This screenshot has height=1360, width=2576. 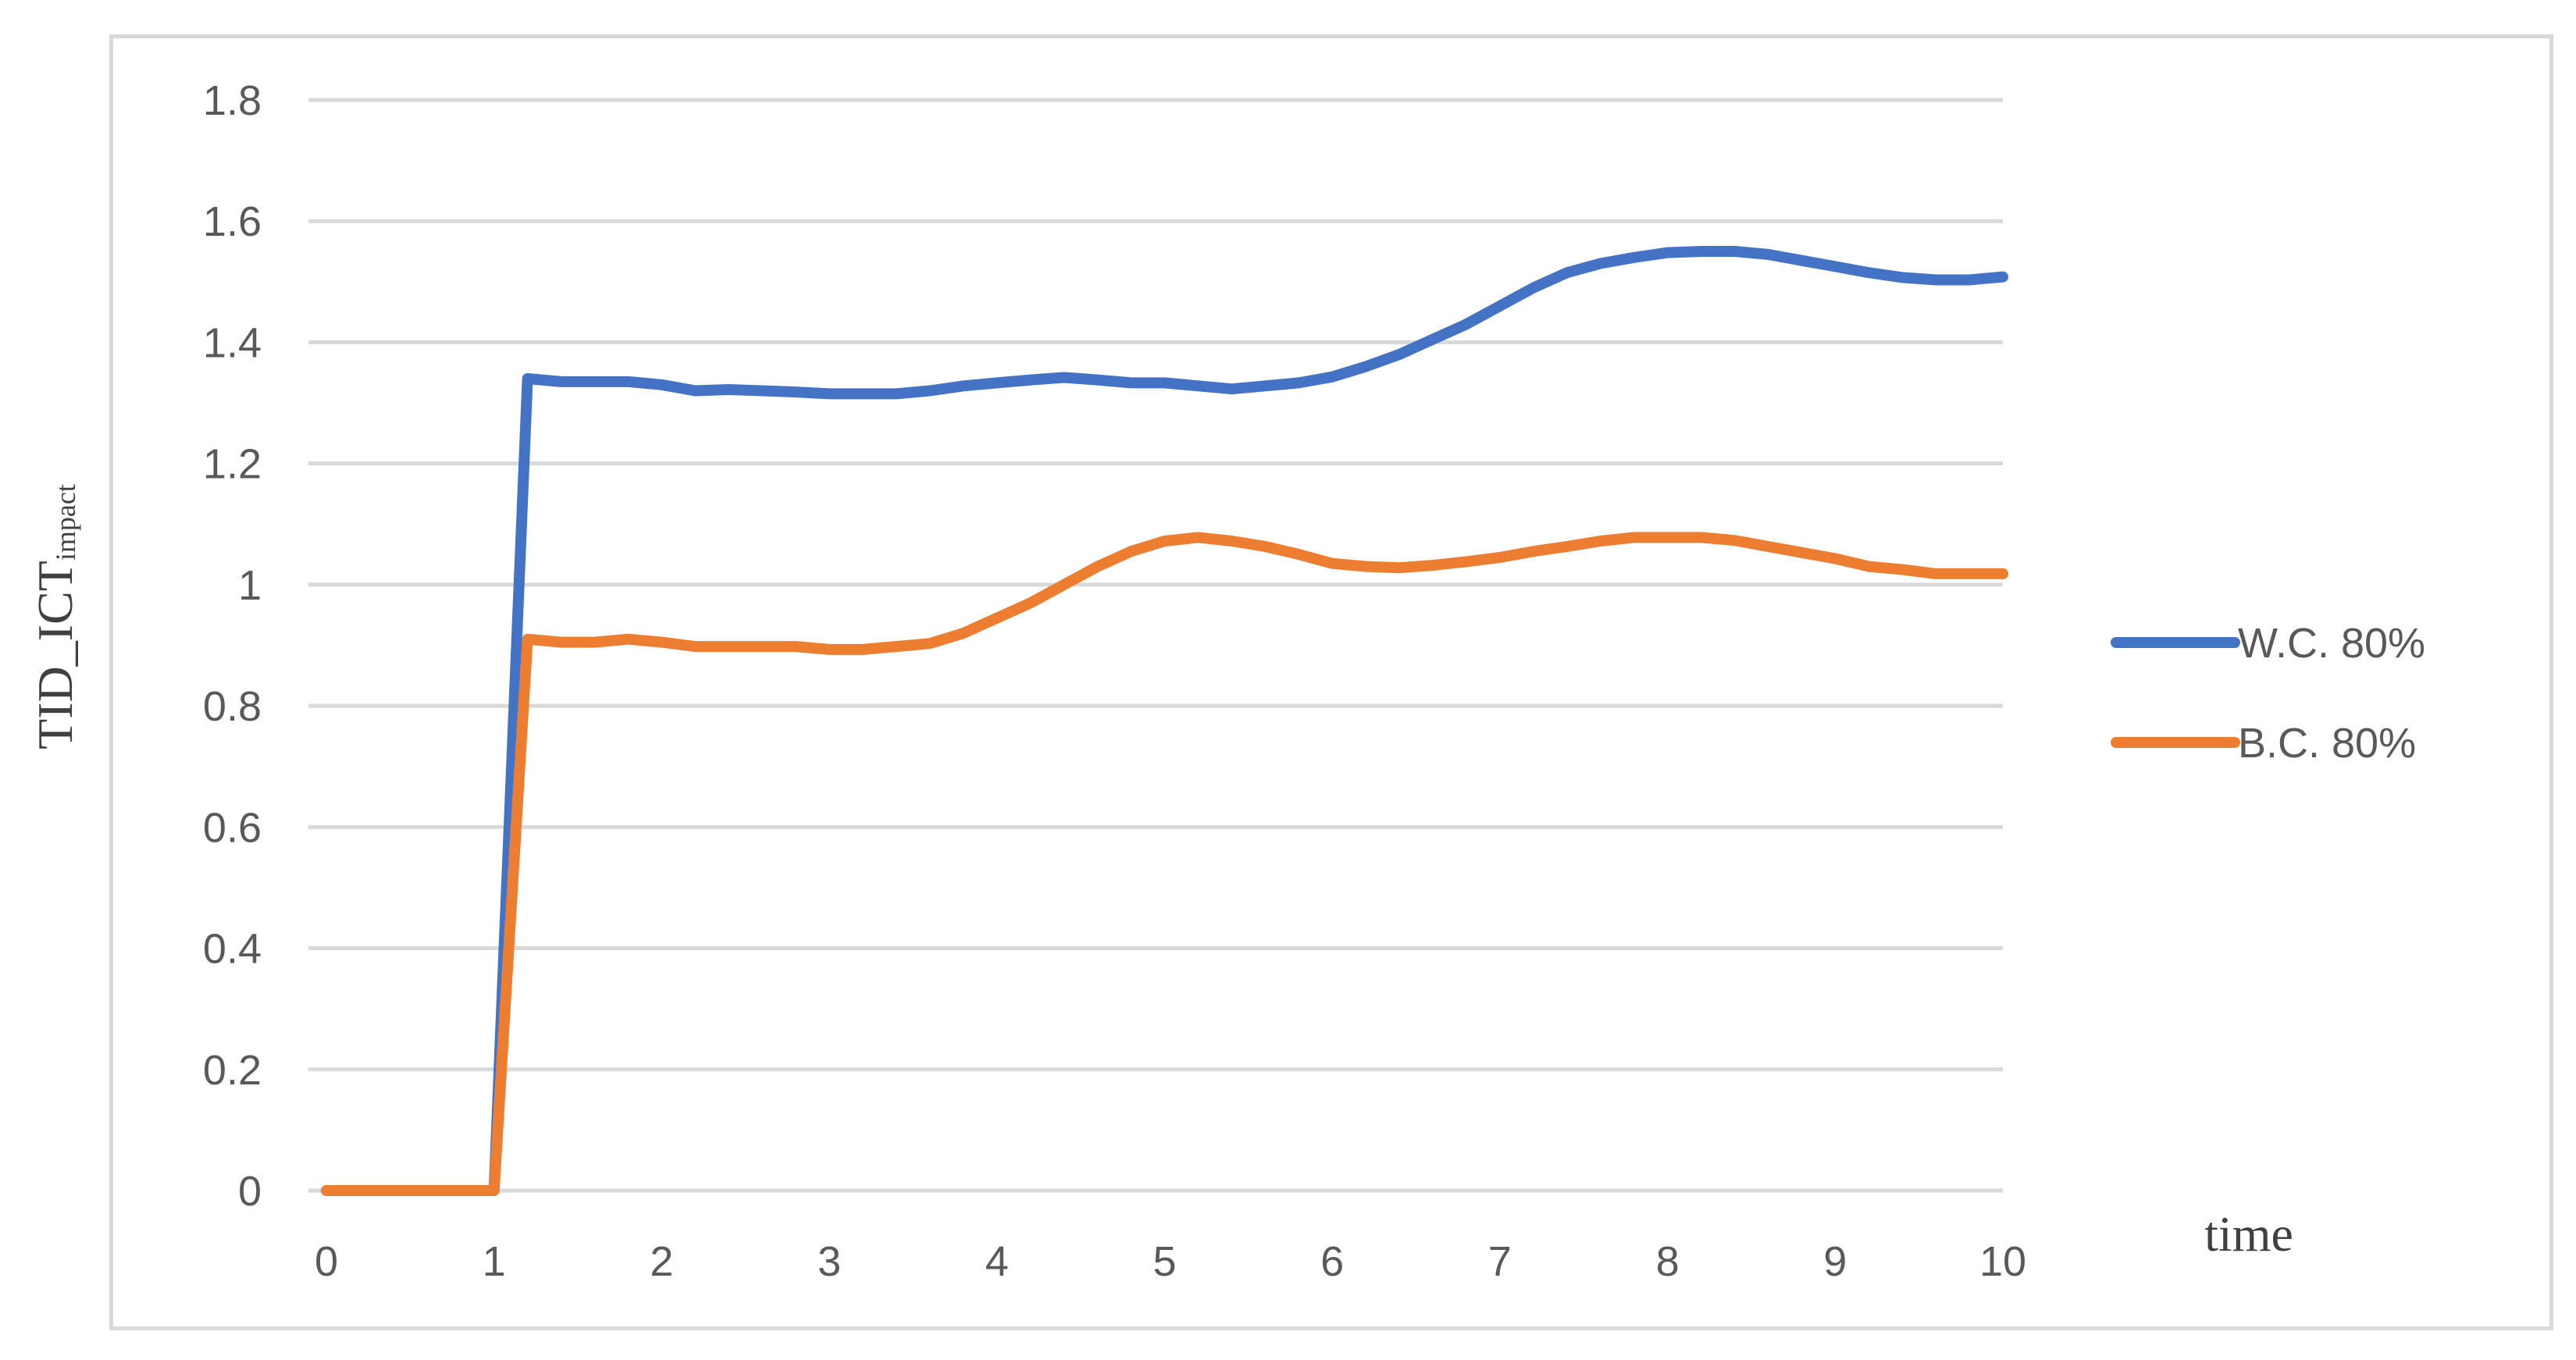 What do you see at coordinates (829, 1261) in the screenshot?
I see `x-tick-label: 3` at bounding box center [829, 1261].